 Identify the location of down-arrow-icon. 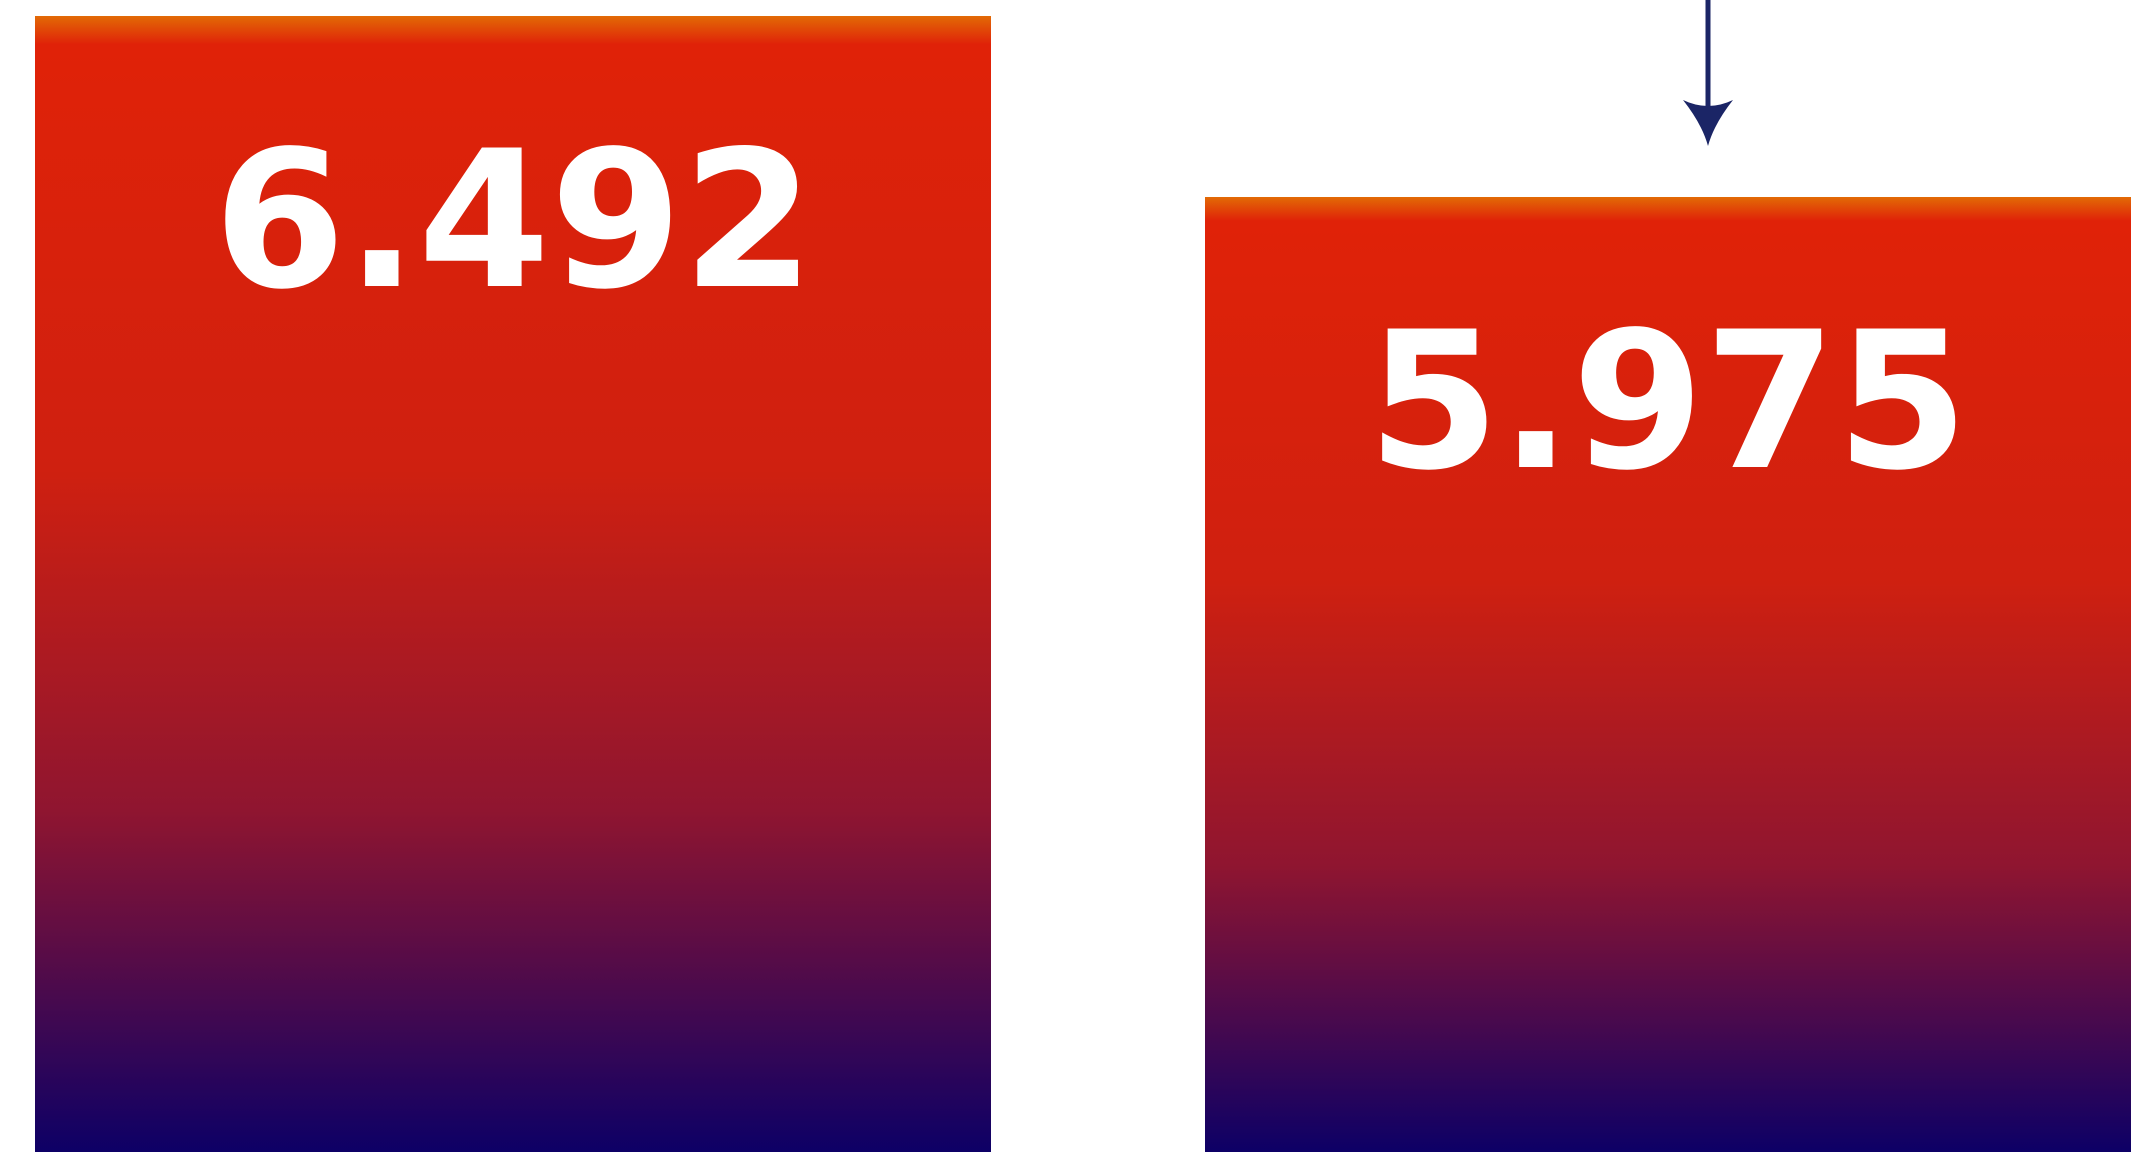
(1708, 123).